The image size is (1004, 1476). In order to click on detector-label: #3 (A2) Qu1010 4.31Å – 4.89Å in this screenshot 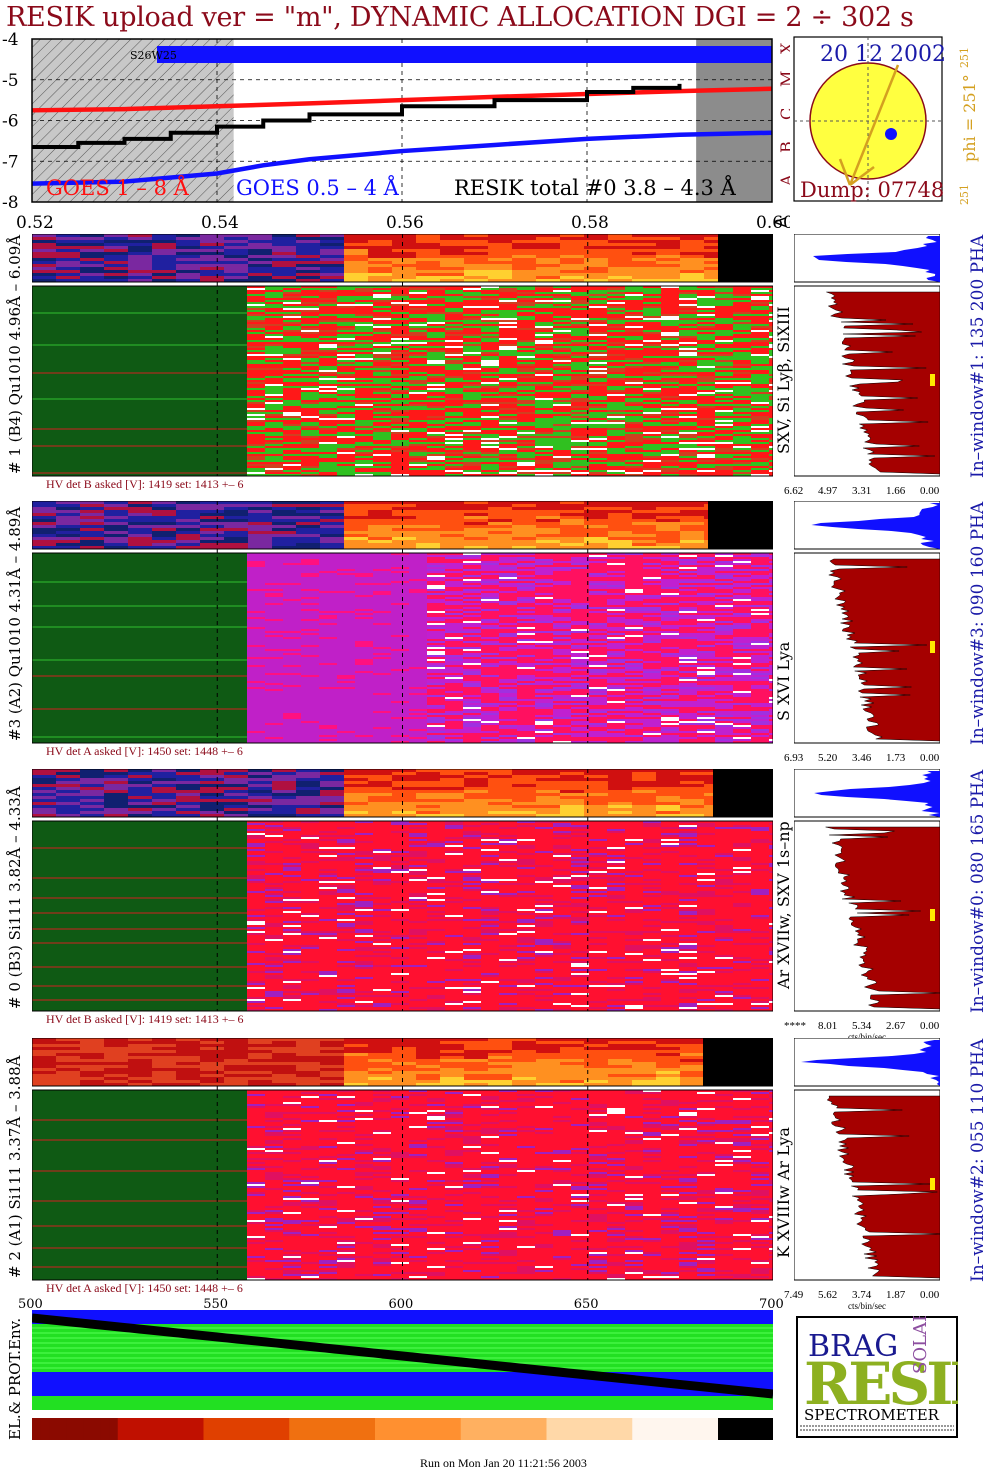, I will do `click(15, 623)`.